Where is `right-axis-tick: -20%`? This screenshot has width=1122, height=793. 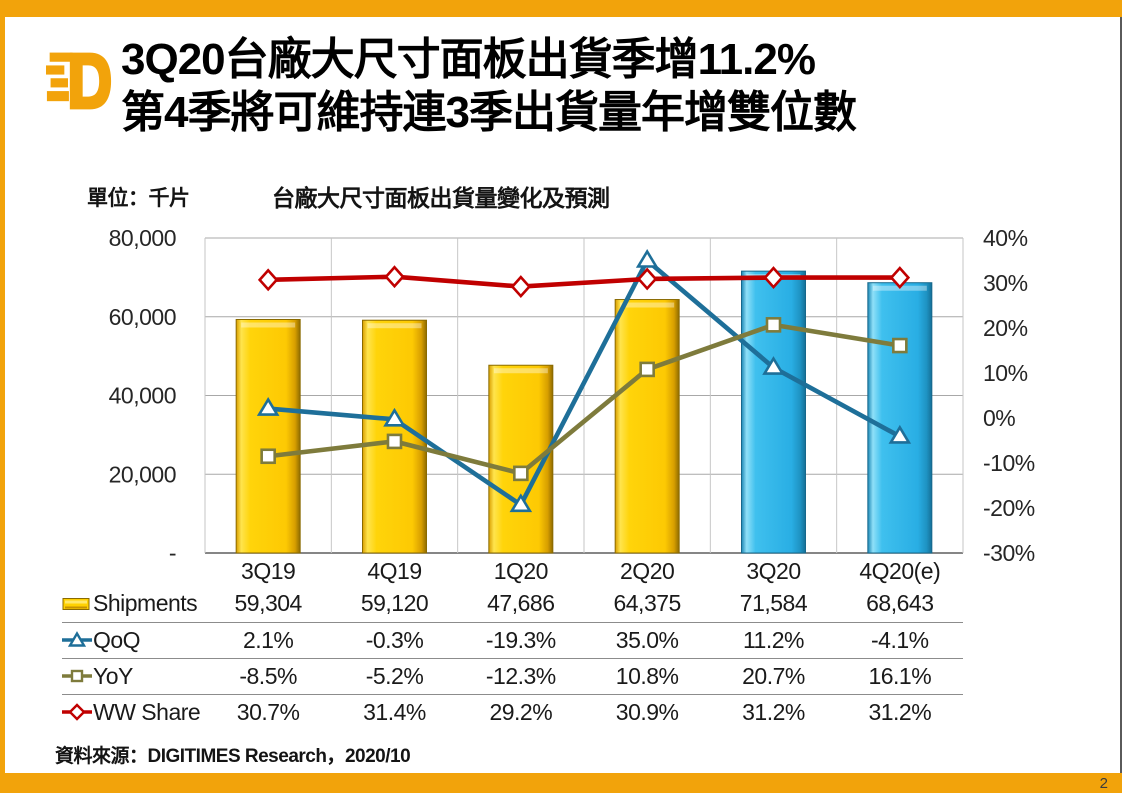 right-axis-tick: -20% is located at coordinates (1009, 508).